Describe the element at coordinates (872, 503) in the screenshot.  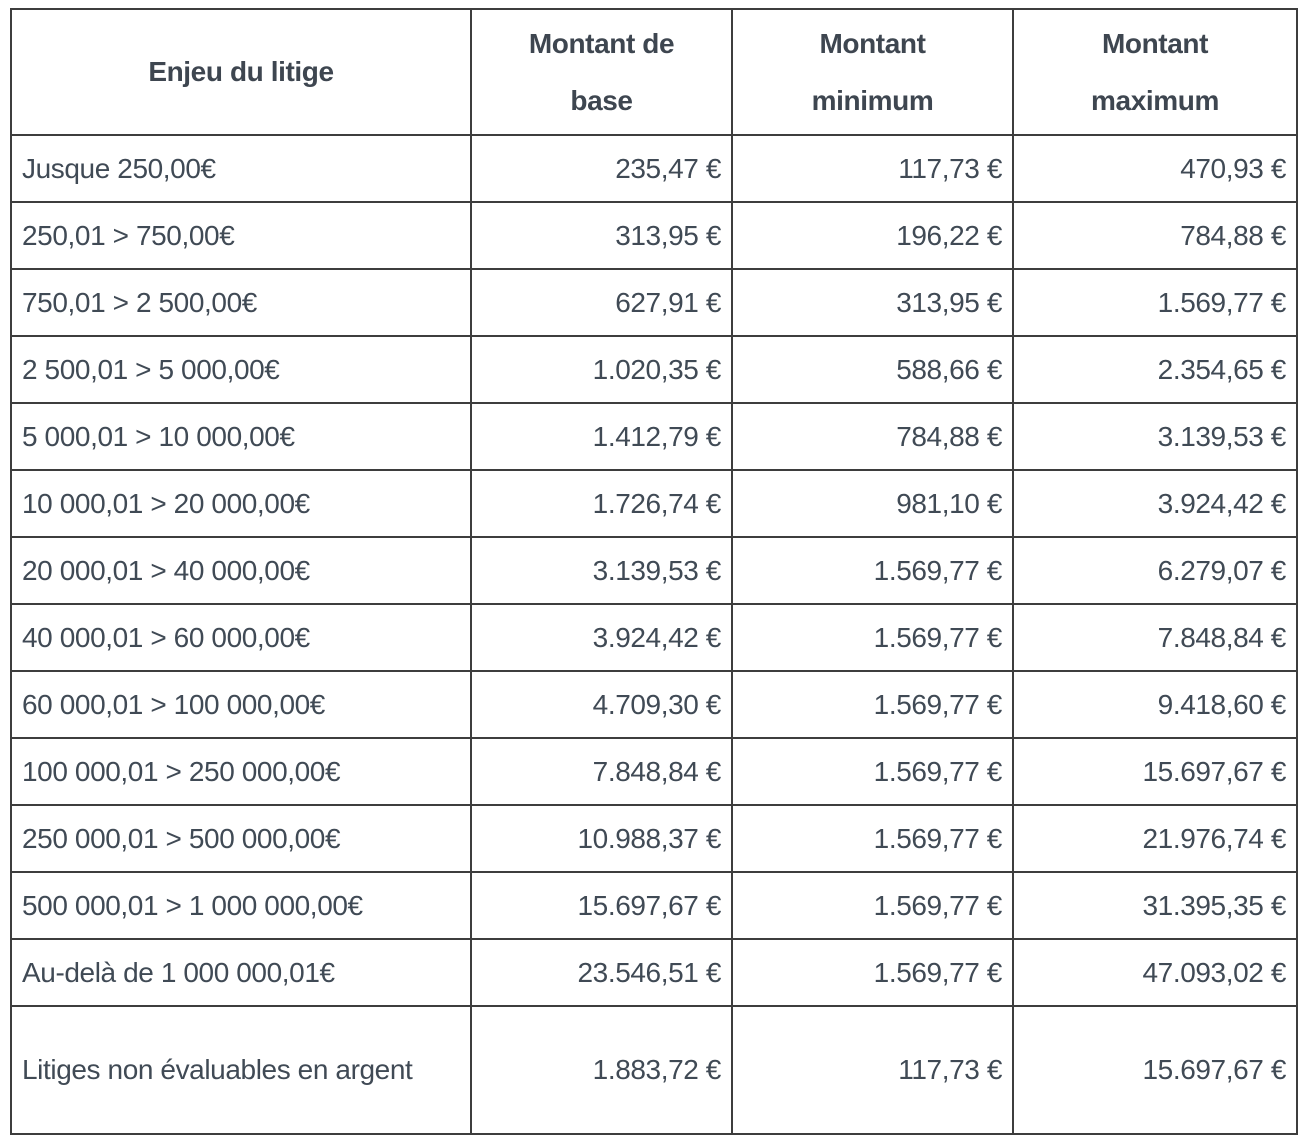
I see `minimum-amount-cell: 981,10 €` at that location.